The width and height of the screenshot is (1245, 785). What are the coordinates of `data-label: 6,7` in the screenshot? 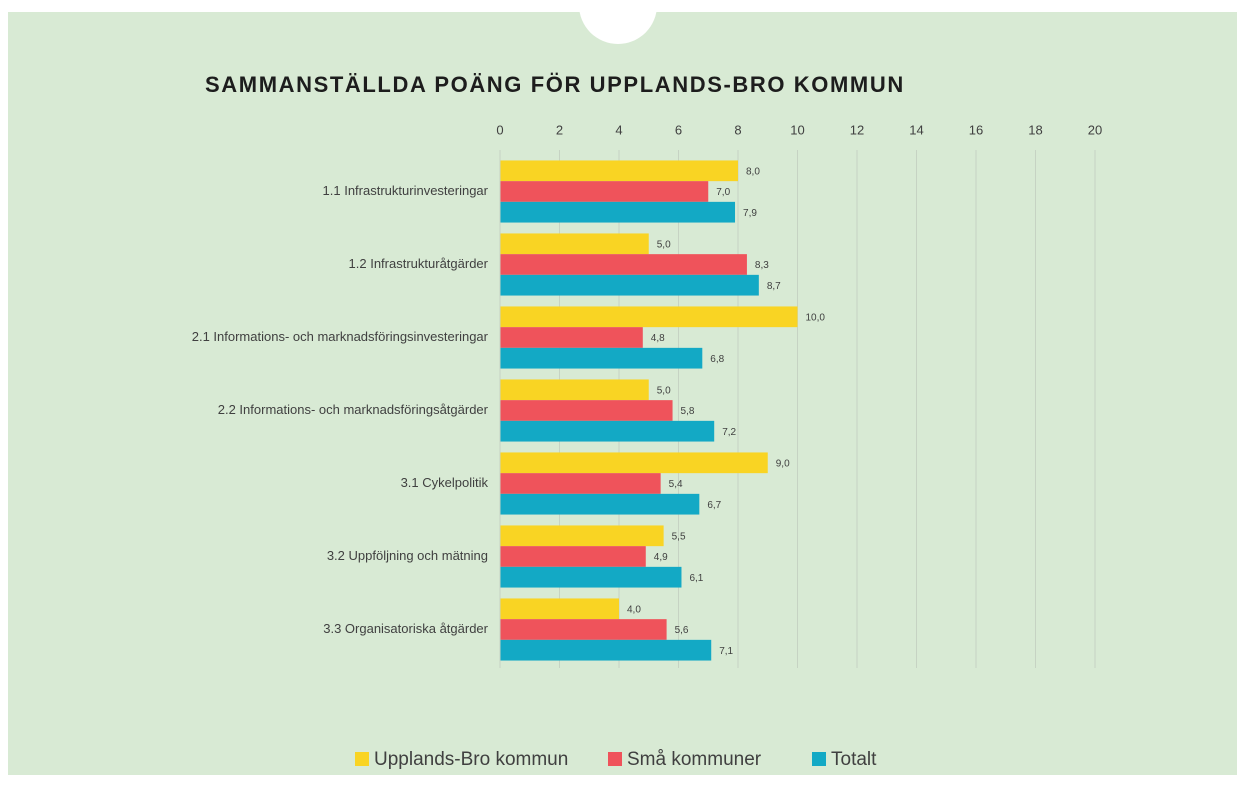 It's located at (714, 505).